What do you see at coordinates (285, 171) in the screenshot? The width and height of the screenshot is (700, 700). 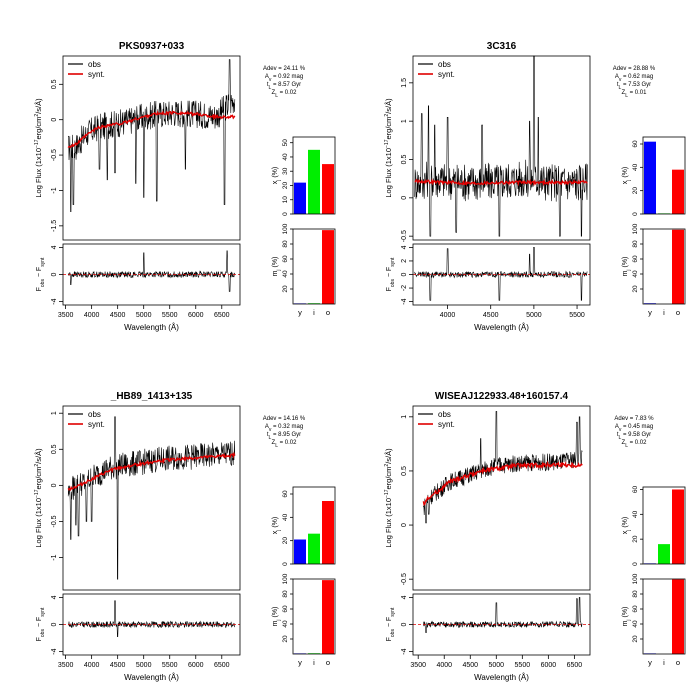 I see `xj-y-tick-label: 30` at bounding box center [285, 171].